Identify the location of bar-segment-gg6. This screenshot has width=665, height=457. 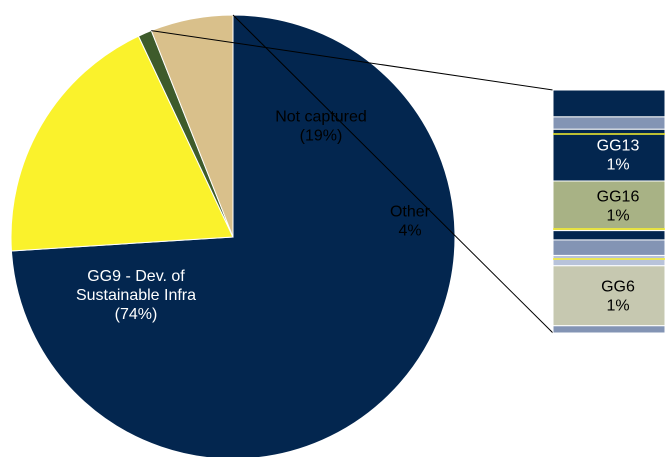
(608, 296).